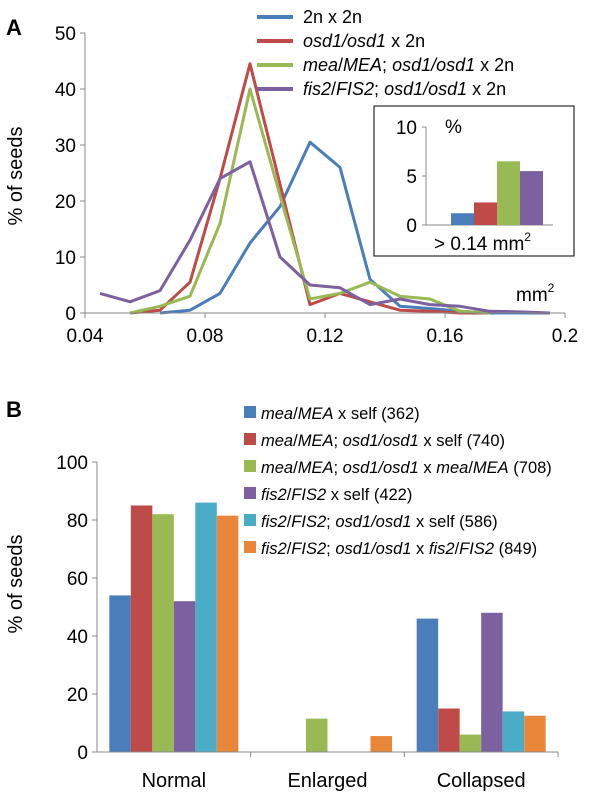 This screenshot has height=800, width=616. Describe the element at coordinates (383, 441) in the screenshot. I see `legend-label-2: mea/MEA; osd1/osd1 x self (740)` at that location.